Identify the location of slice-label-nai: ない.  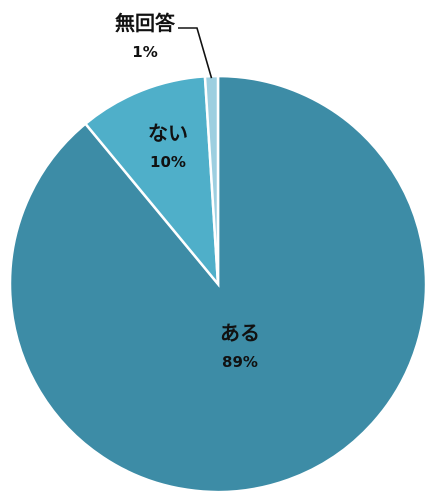
(168, 133).